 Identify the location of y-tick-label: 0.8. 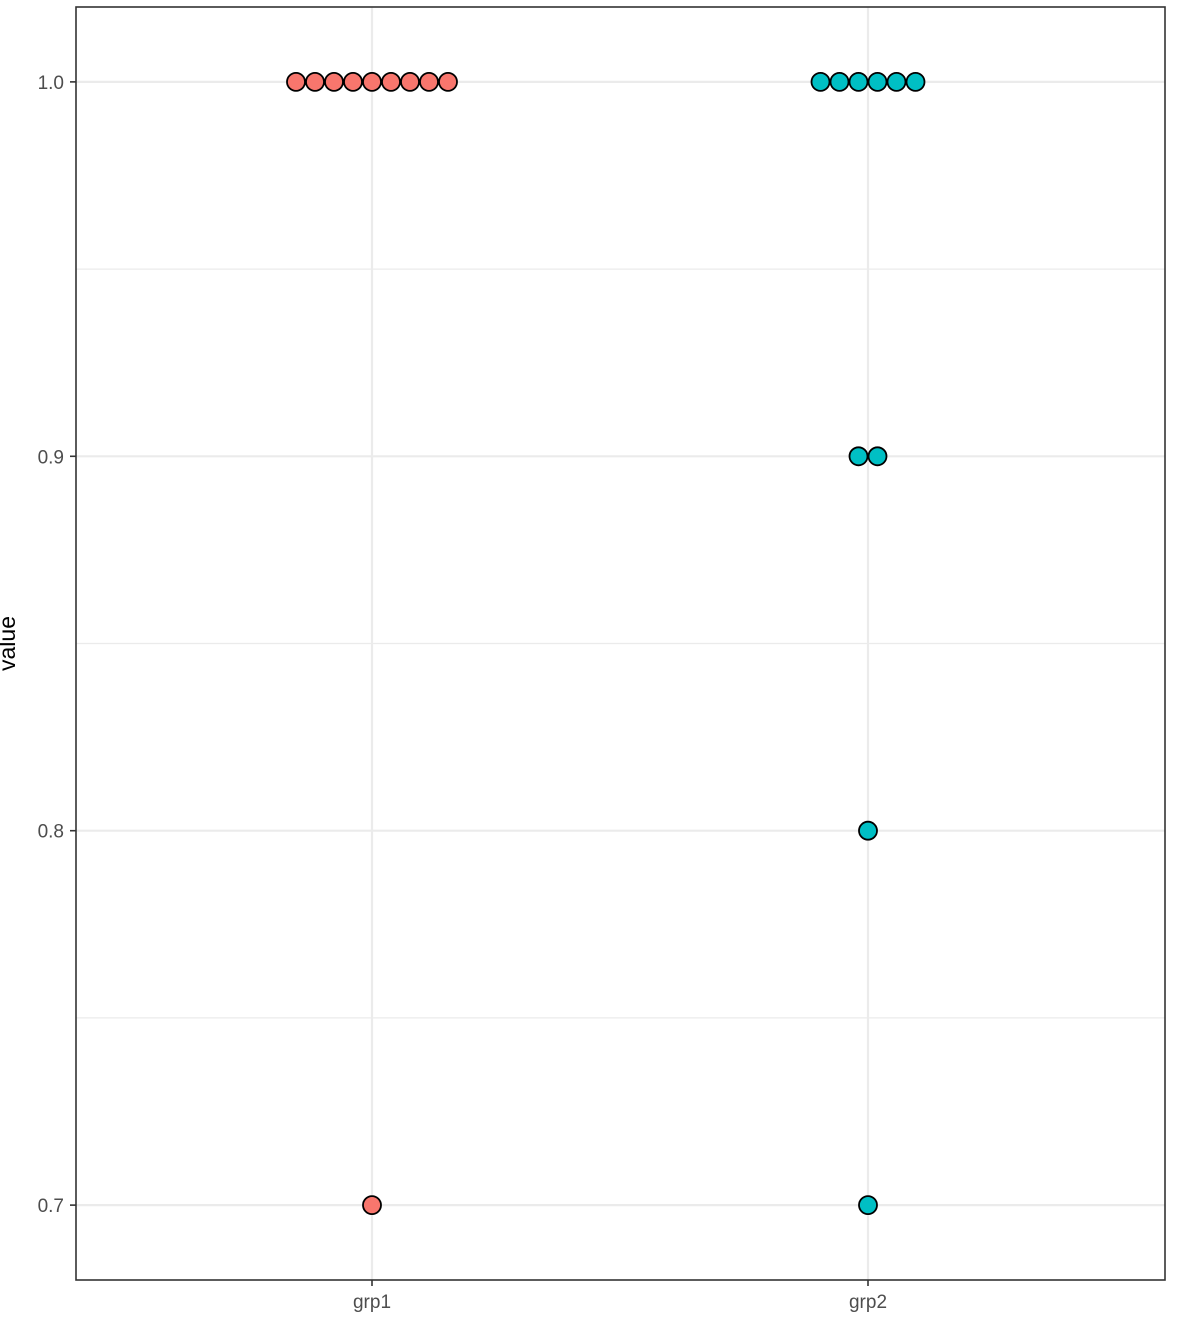
(51, 832).